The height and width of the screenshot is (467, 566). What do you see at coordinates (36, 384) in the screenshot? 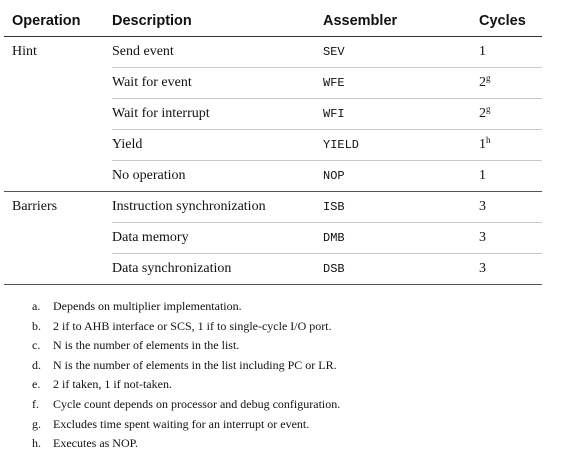
I see `footnote-marker: e.` at bounding box center [36, 384].